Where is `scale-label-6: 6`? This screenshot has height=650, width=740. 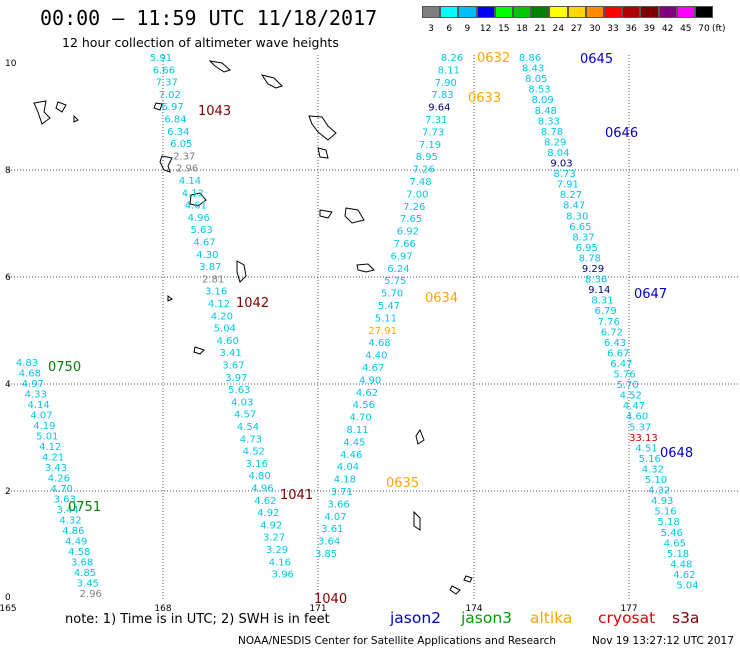
scale-label-6: 6 is located at coordinates (449, 29).